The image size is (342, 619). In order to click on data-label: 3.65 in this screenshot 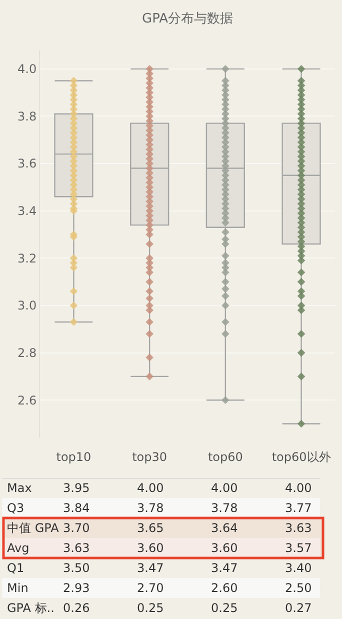, I will do `click(150, 528)`.